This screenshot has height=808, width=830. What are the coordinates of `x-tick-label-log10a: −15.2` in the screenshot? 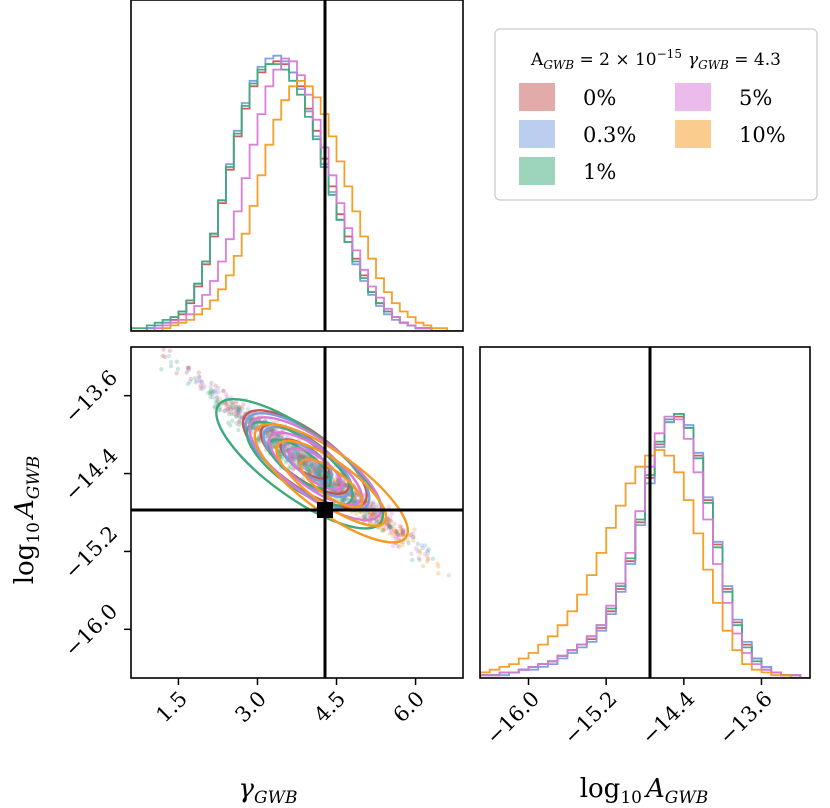 It's located at (590, 718).